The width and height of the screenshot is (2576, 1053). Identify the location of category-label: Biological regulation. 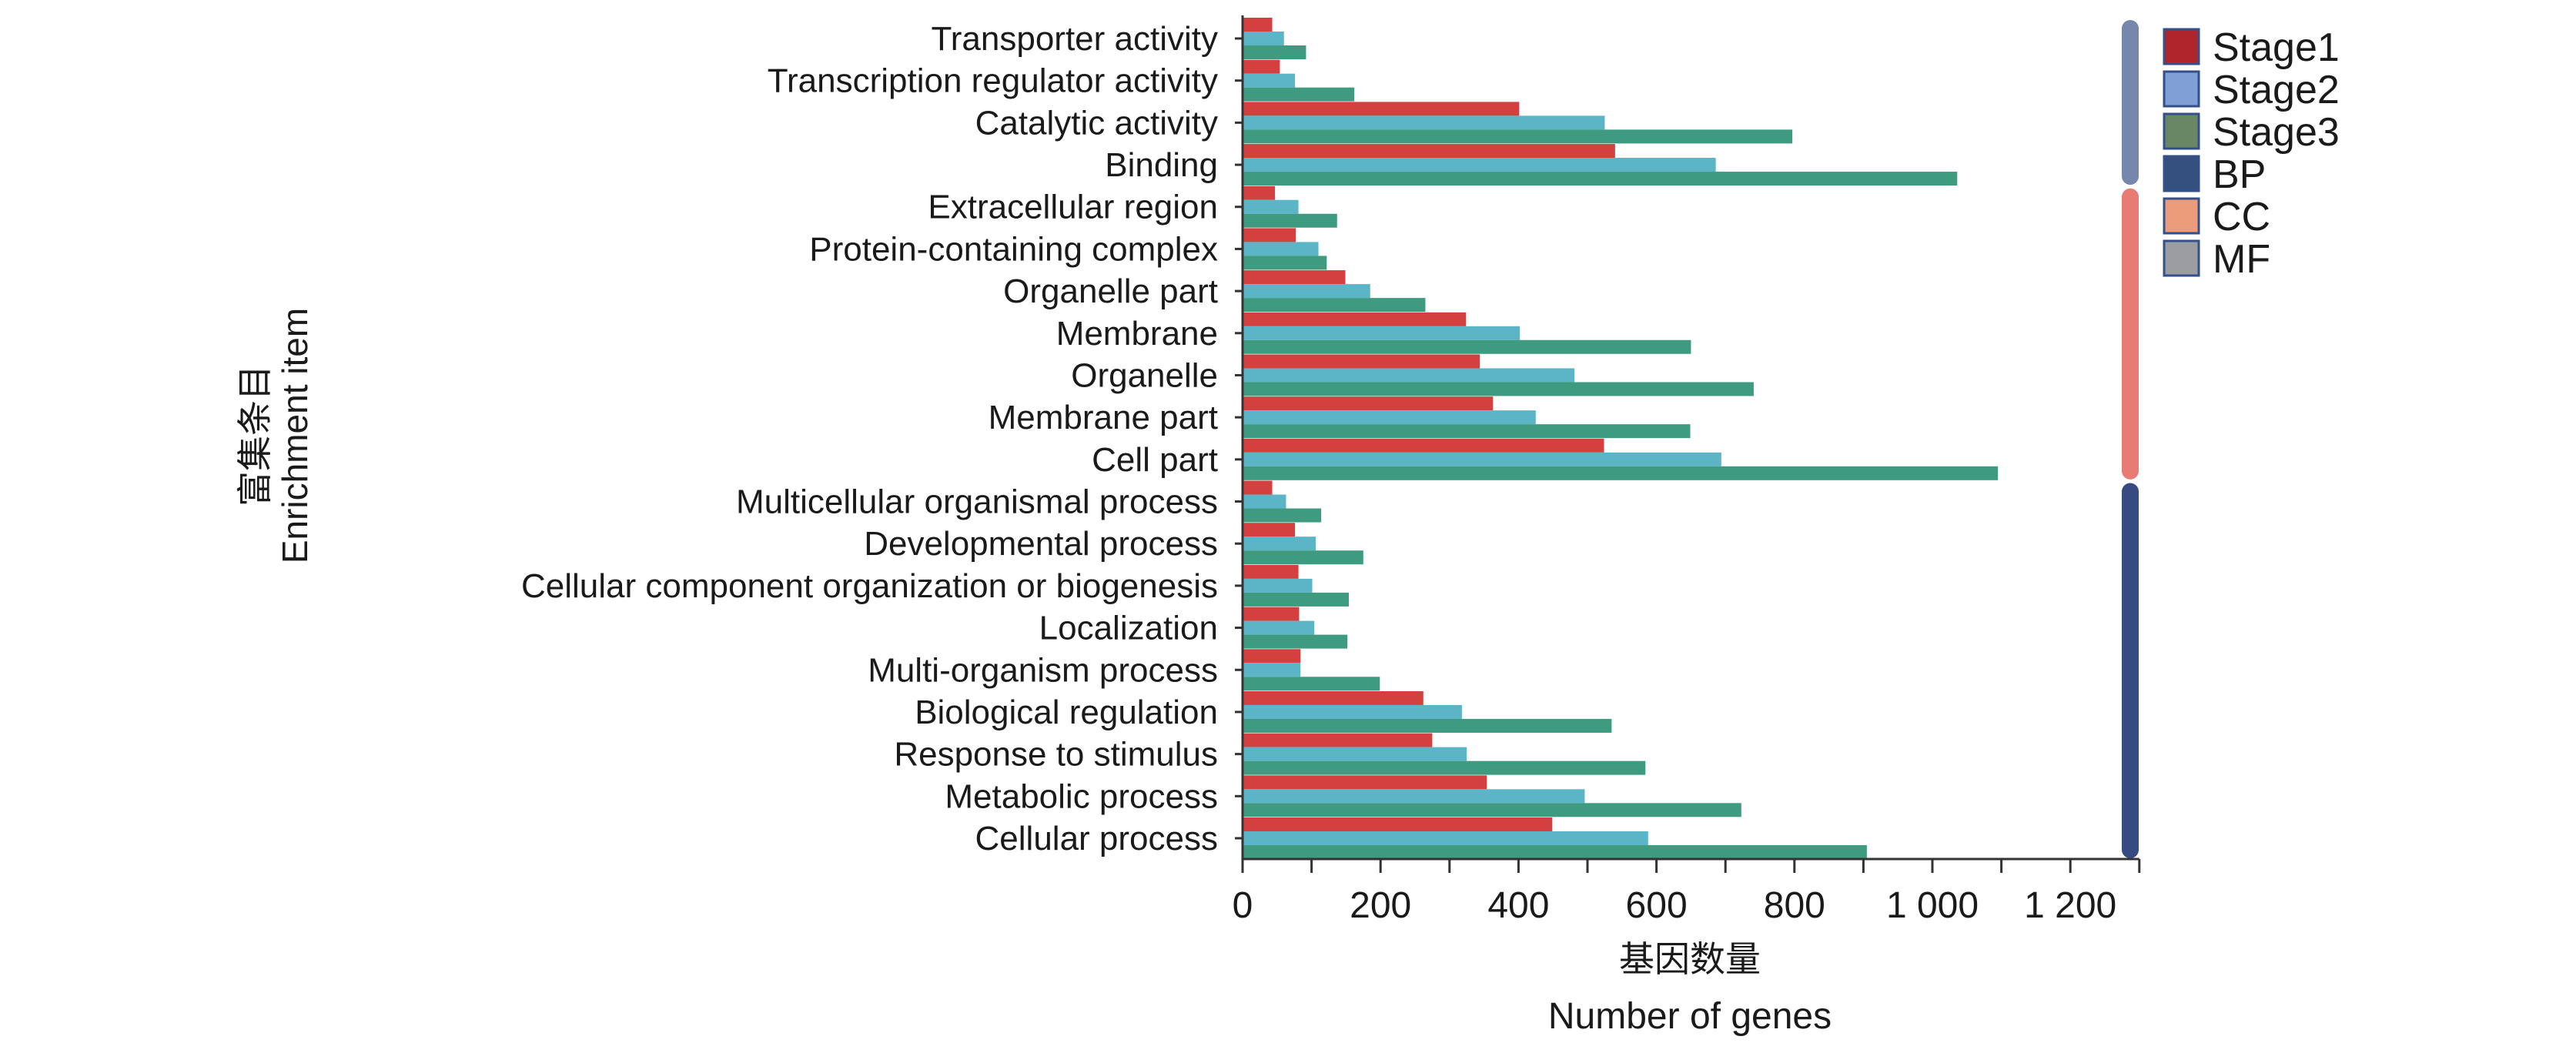
(1066, 712).